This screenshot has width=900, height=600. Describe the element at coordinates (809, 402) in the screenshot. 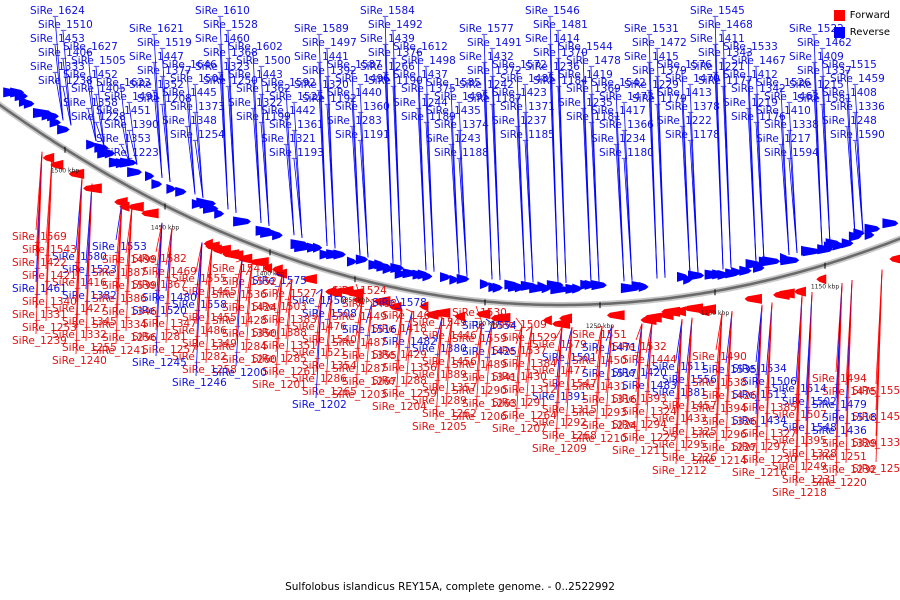

I see `gene-label: SiRe_1502` at that location.